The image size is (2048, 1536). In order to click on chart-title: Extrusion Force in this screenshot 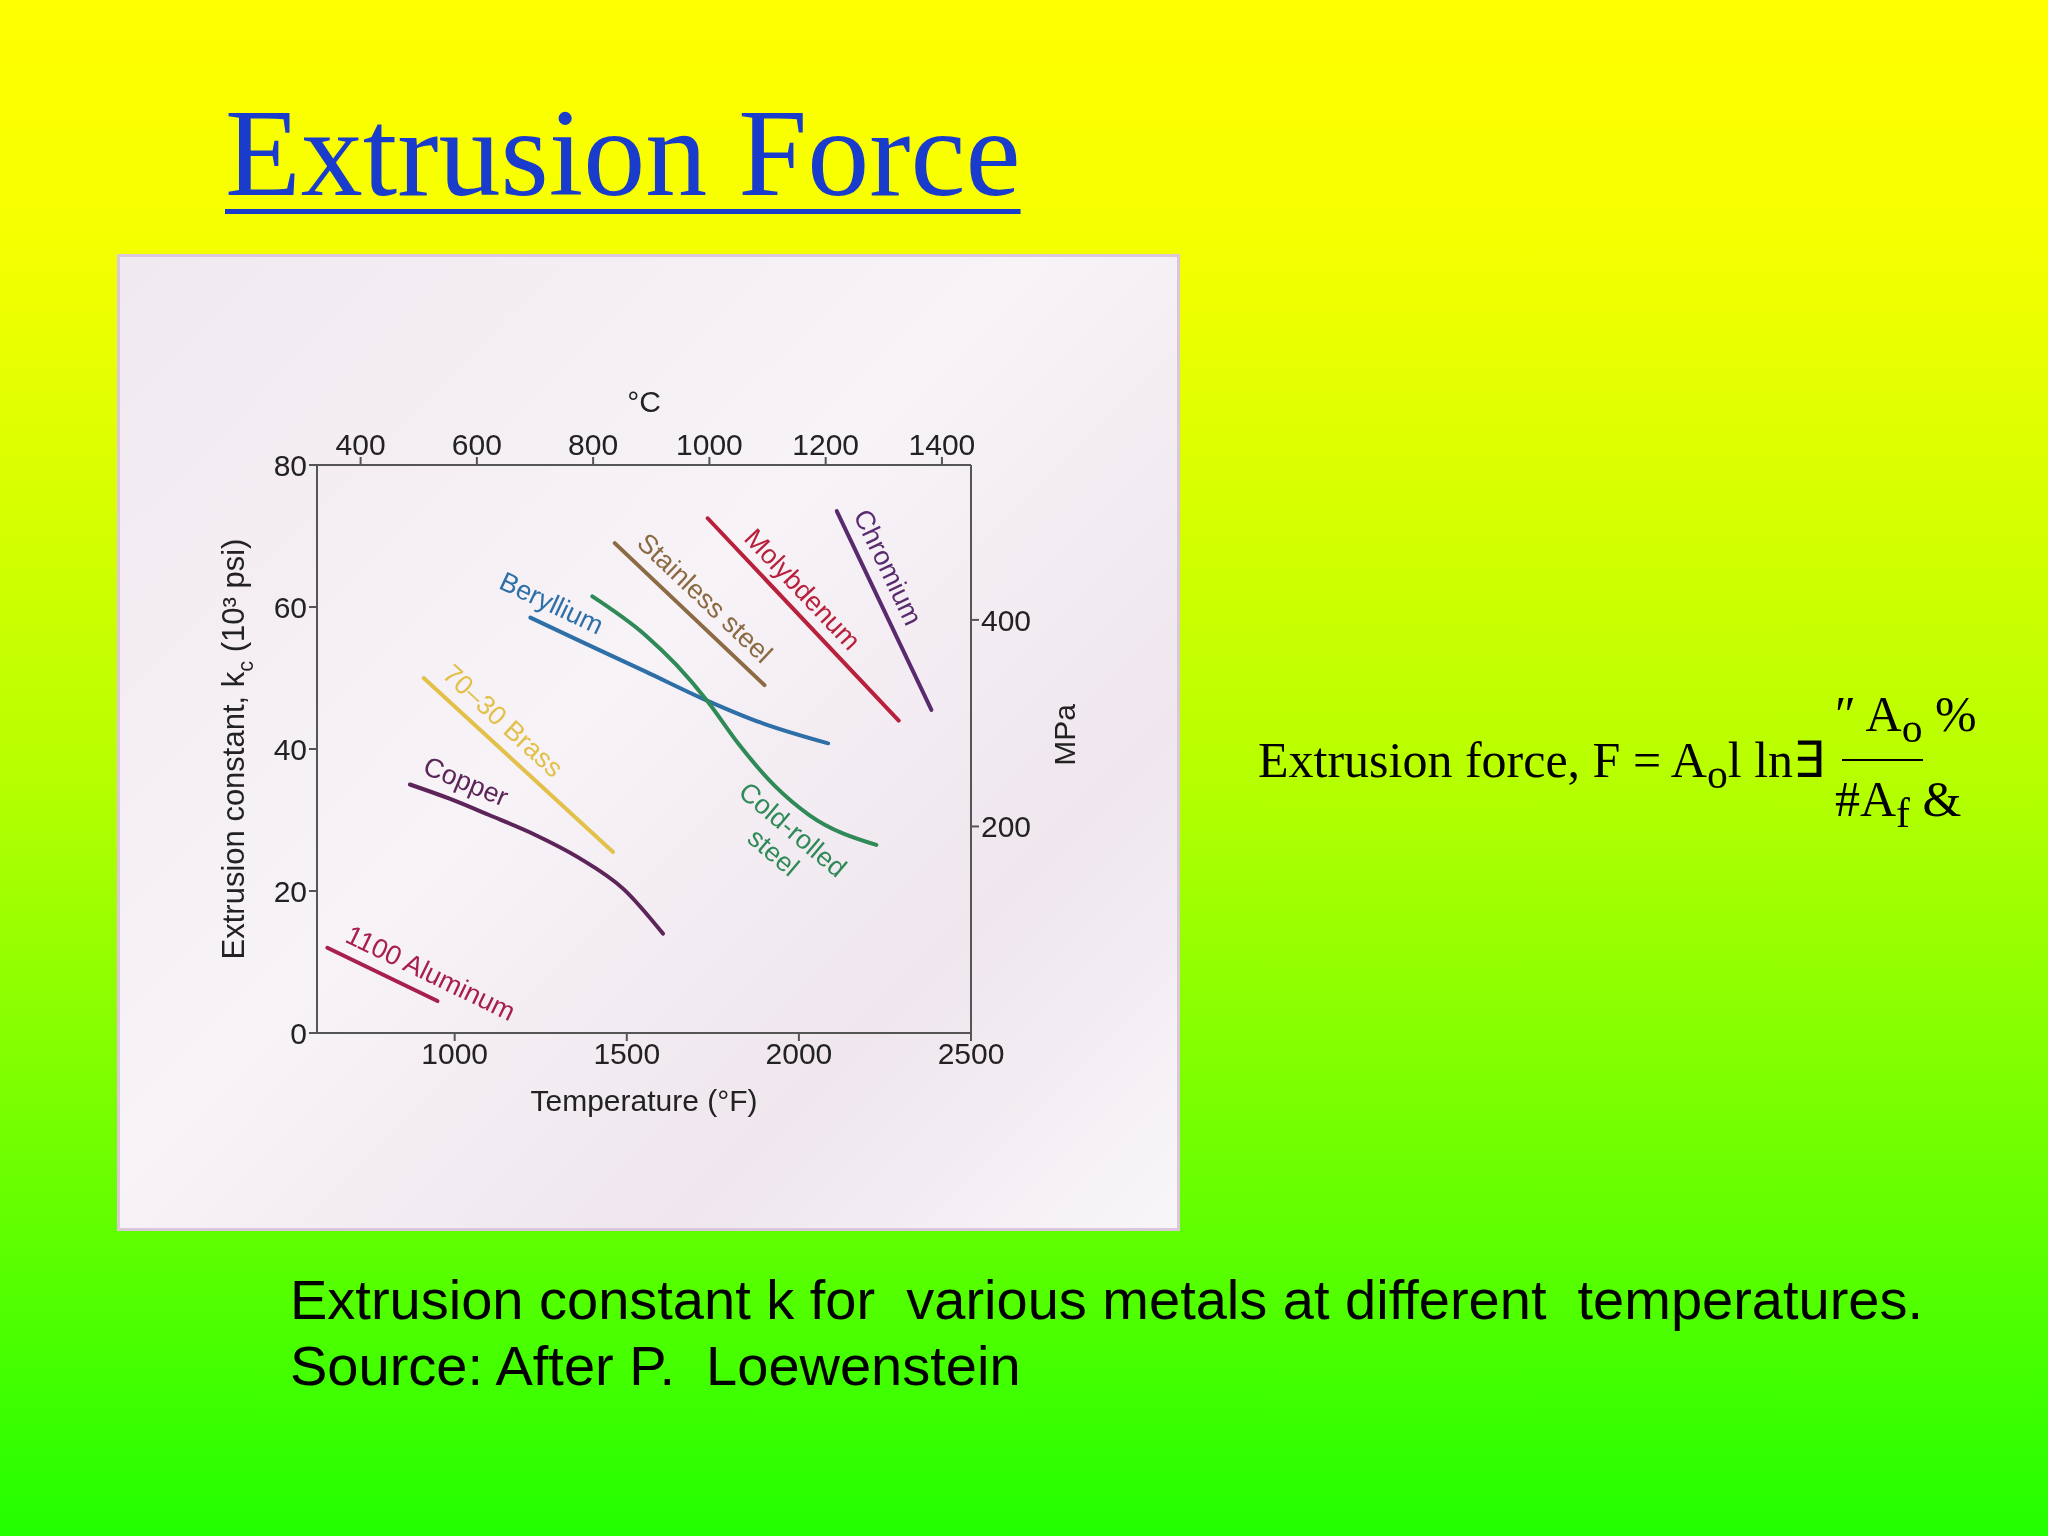, I will do `click(623, 153)`.